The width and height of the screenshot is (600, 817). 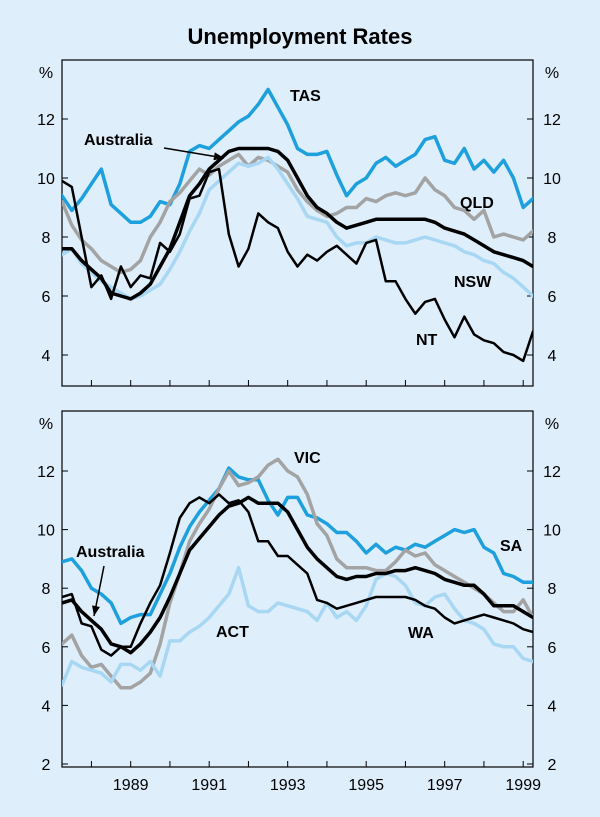 What do you see at coordinates (445, 785) in the screenshot?
I see `x-tick-label: 1997` at bounding box center [445, 785].